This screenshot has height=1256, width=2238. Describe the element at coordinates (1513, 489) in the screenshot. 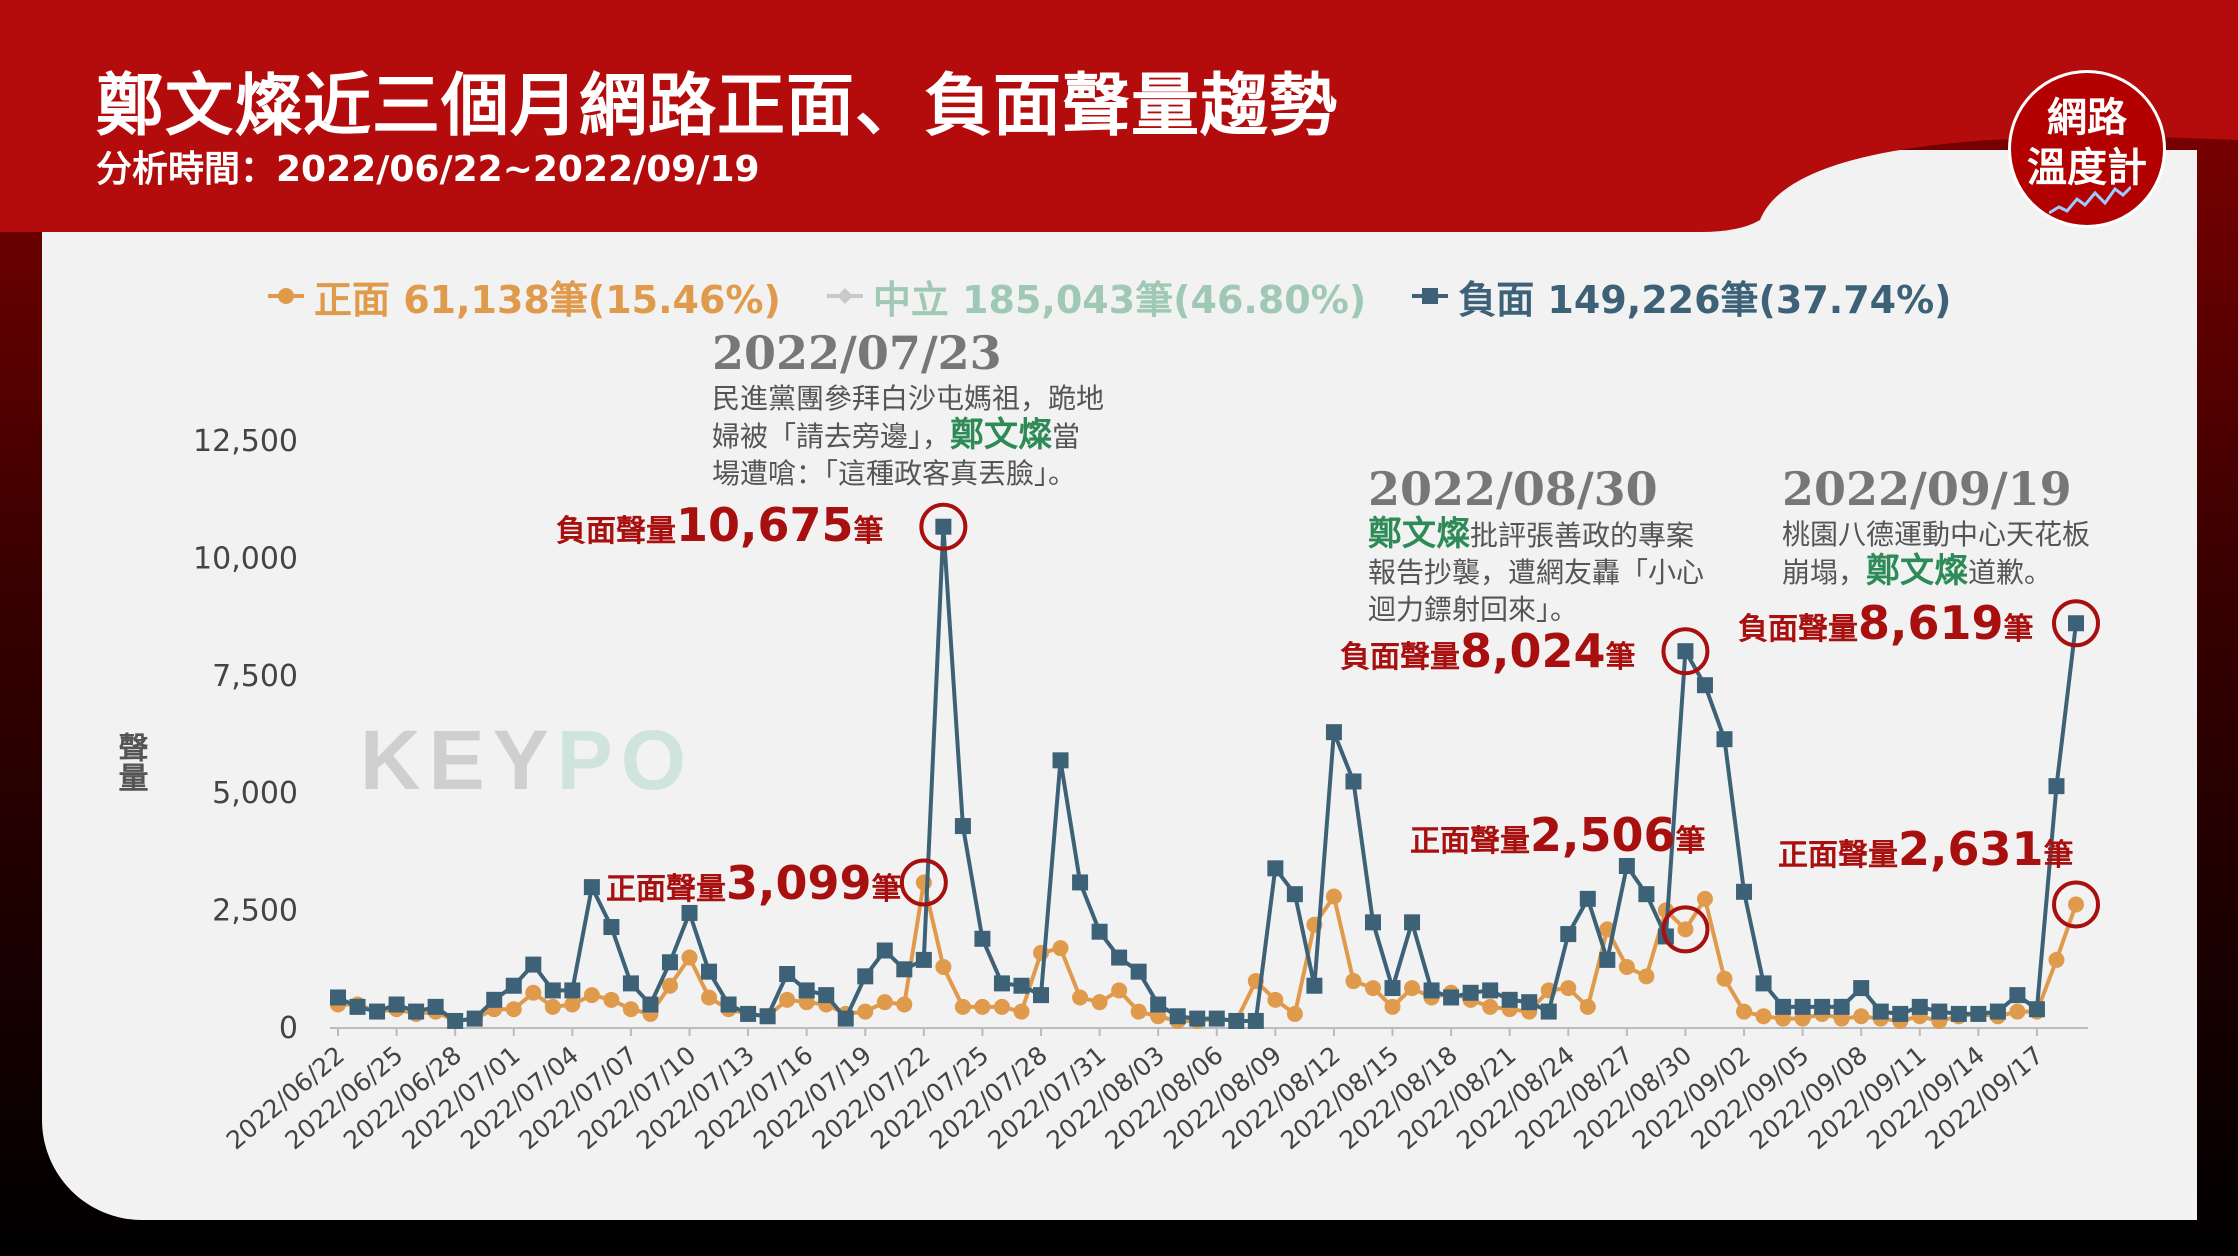

I see `annotation-date: 2022/08/30` at that location.